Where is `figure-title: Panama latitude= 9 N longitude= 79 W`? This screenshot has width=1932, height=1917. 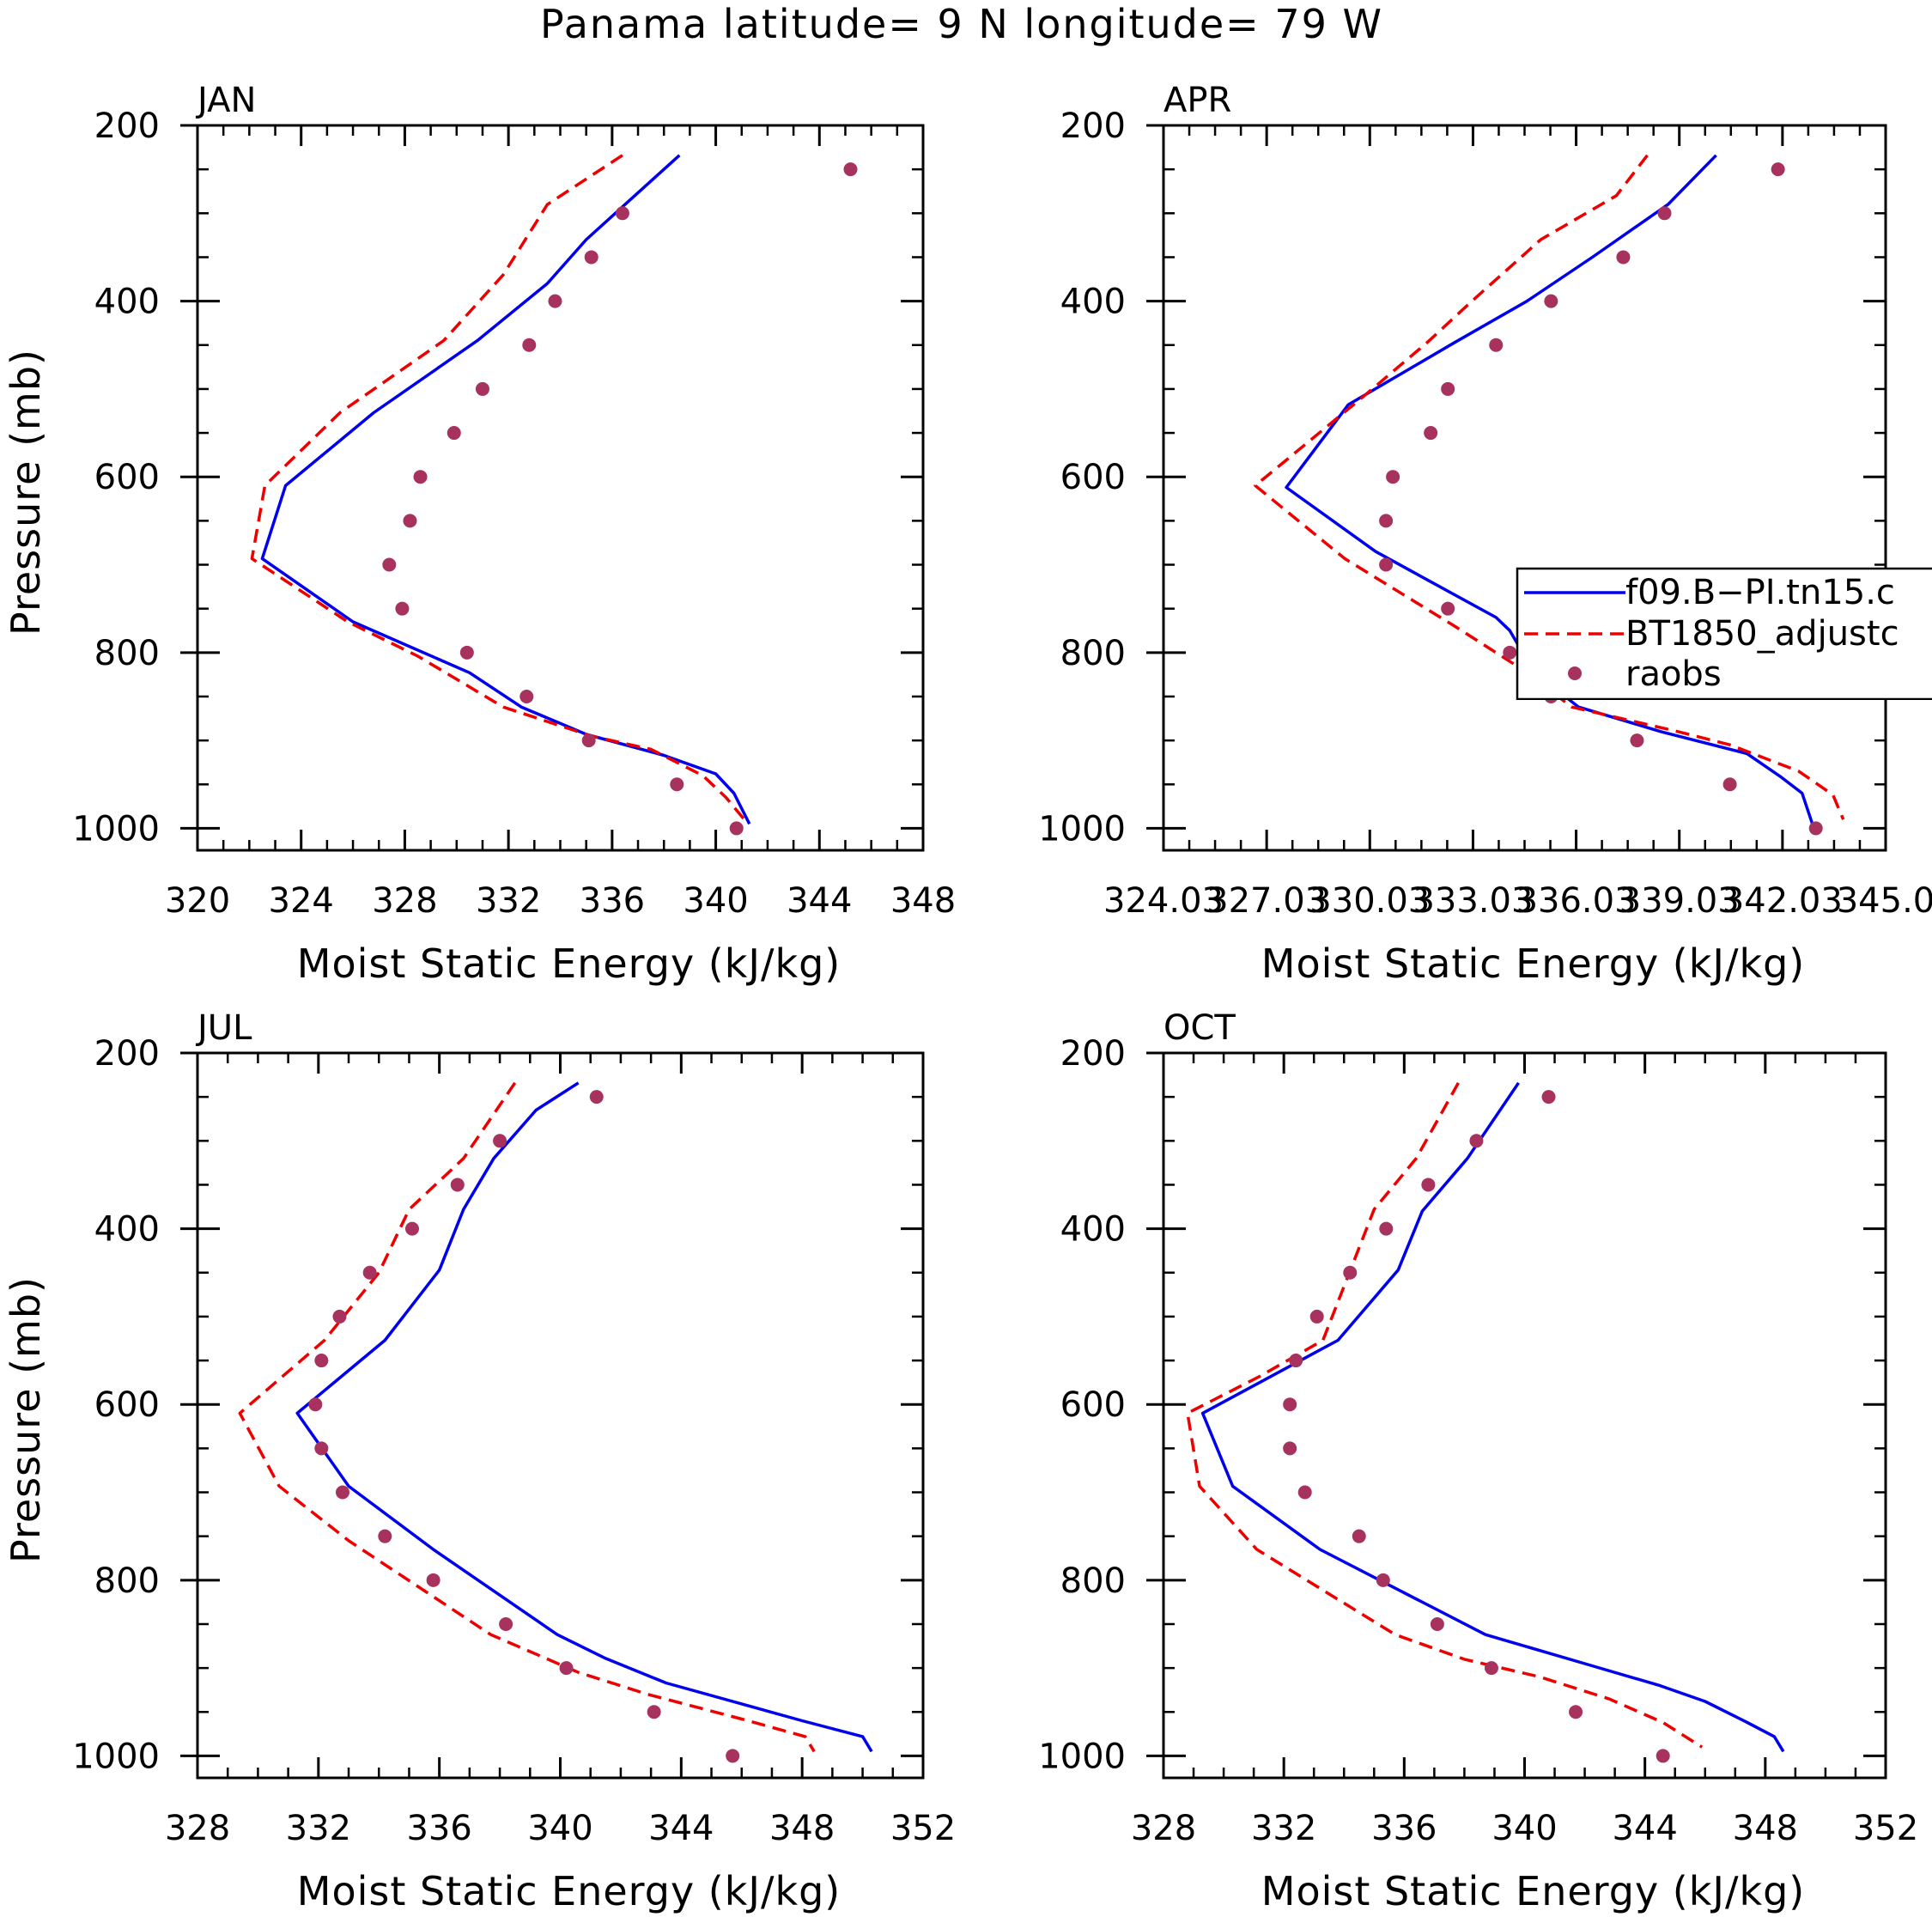 figure-title: Panama latitude= 9 N longitude= 79 W is located at coordinates (962, 24).